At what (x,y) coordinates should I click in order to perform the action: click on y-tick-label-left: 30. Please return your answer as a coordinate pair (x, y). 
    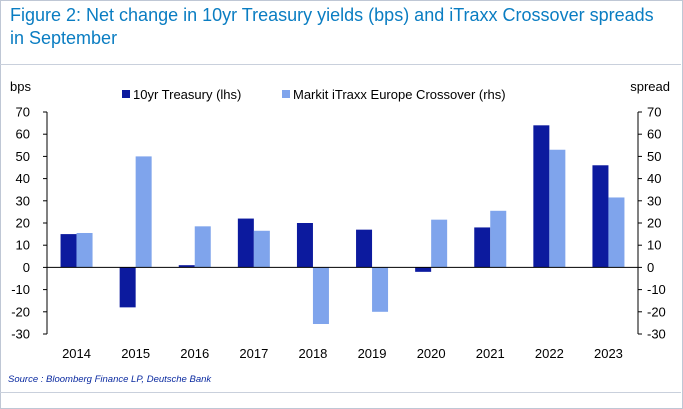
    Looking at the image, I should click on (23, 200).